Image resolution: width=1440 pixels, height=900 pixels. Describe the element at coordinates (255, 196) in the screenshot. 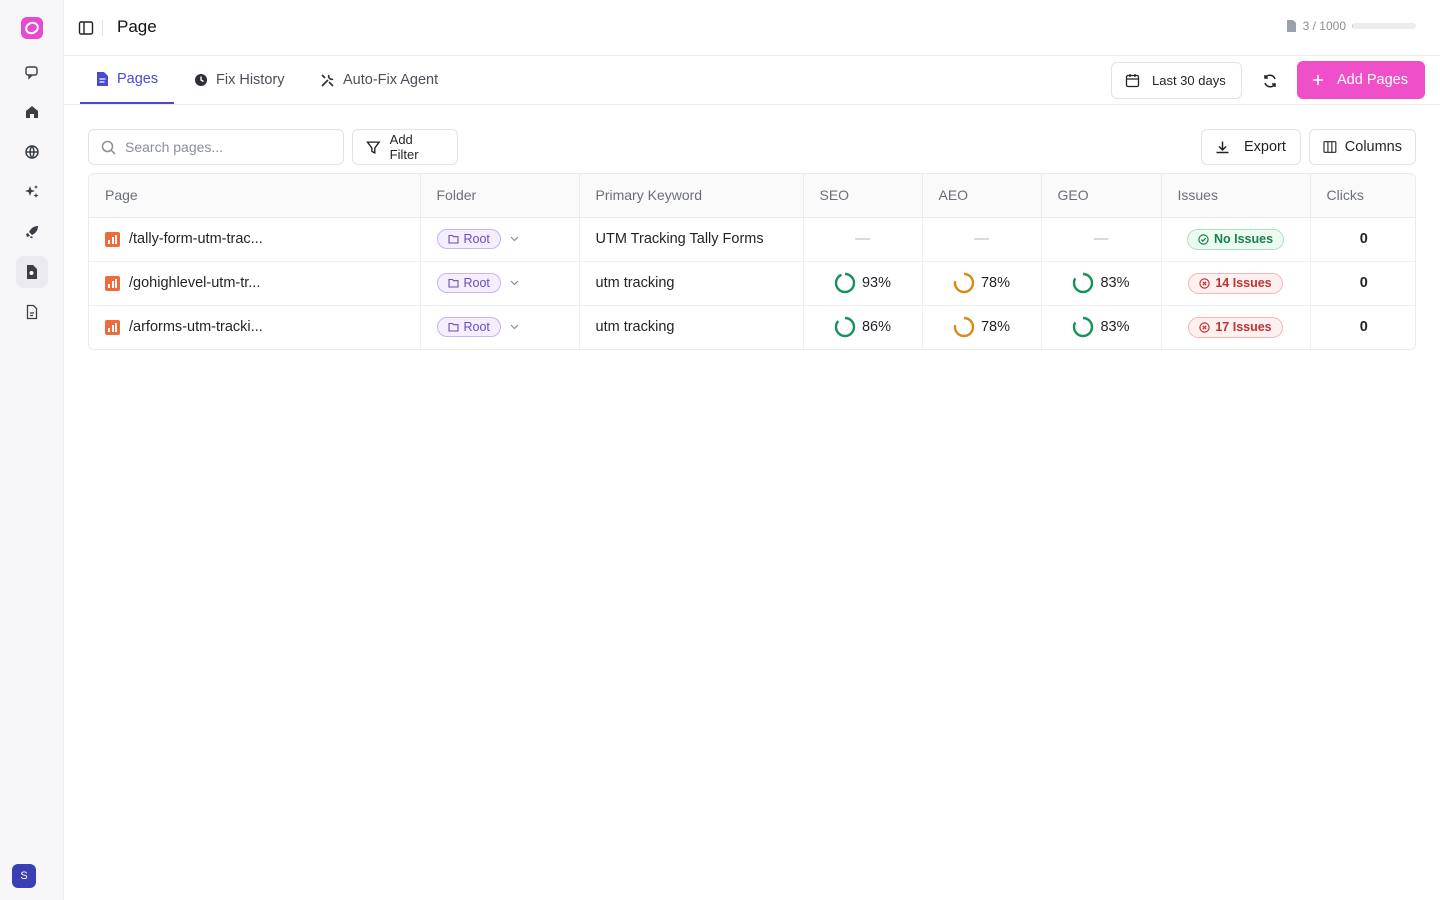

I see `column-header-page: Page` at that location.